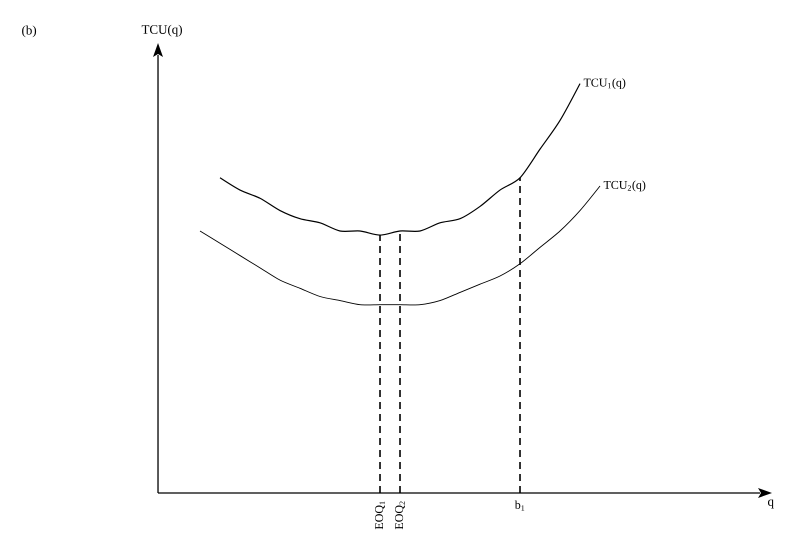 The width and height of the screenshot is (788, 556). Describe the element at coordinates (29, 32) in the screenshot. I see `text: (b)` at that location.